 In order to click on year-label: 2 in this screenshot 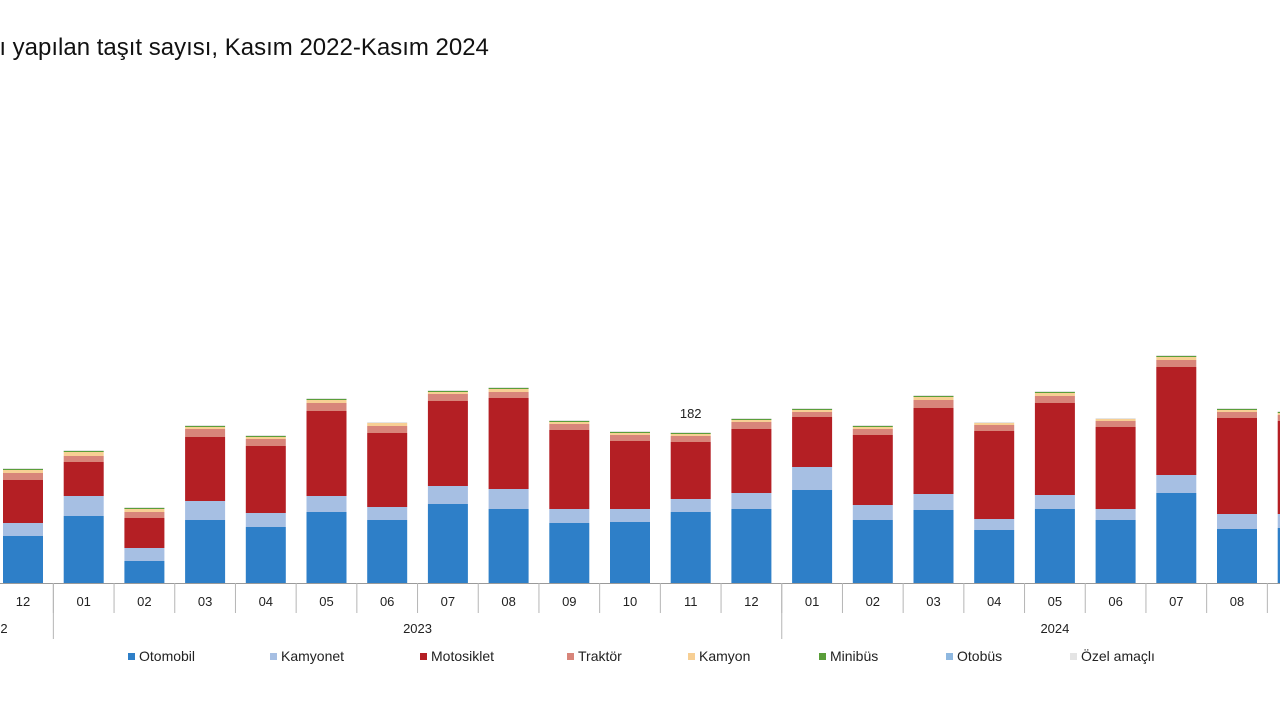, I will do `click(3, 628)`.